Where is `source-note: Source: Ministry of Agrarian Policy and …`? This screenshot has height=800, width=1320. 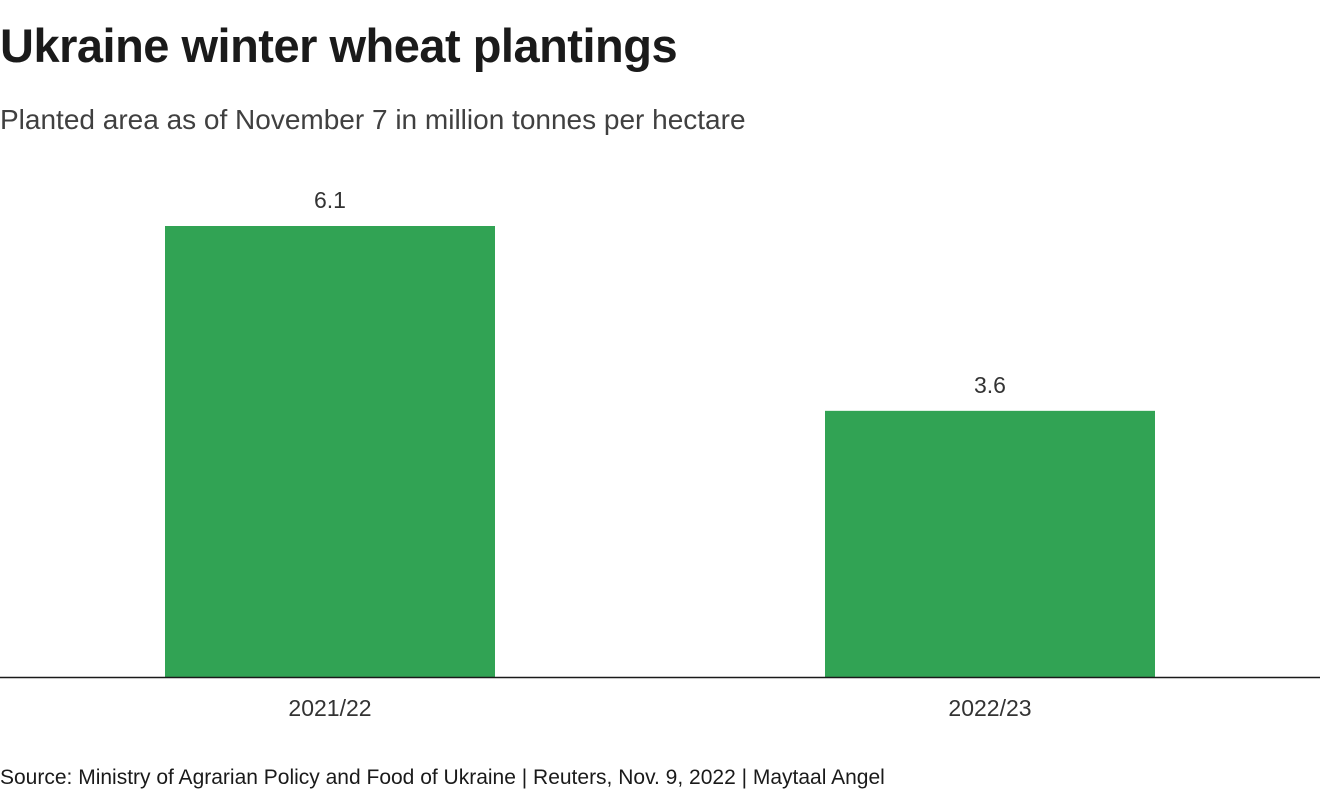
source-note: Source: Ministry of Agrarian Policy and … is located at coordinates (442, 777).